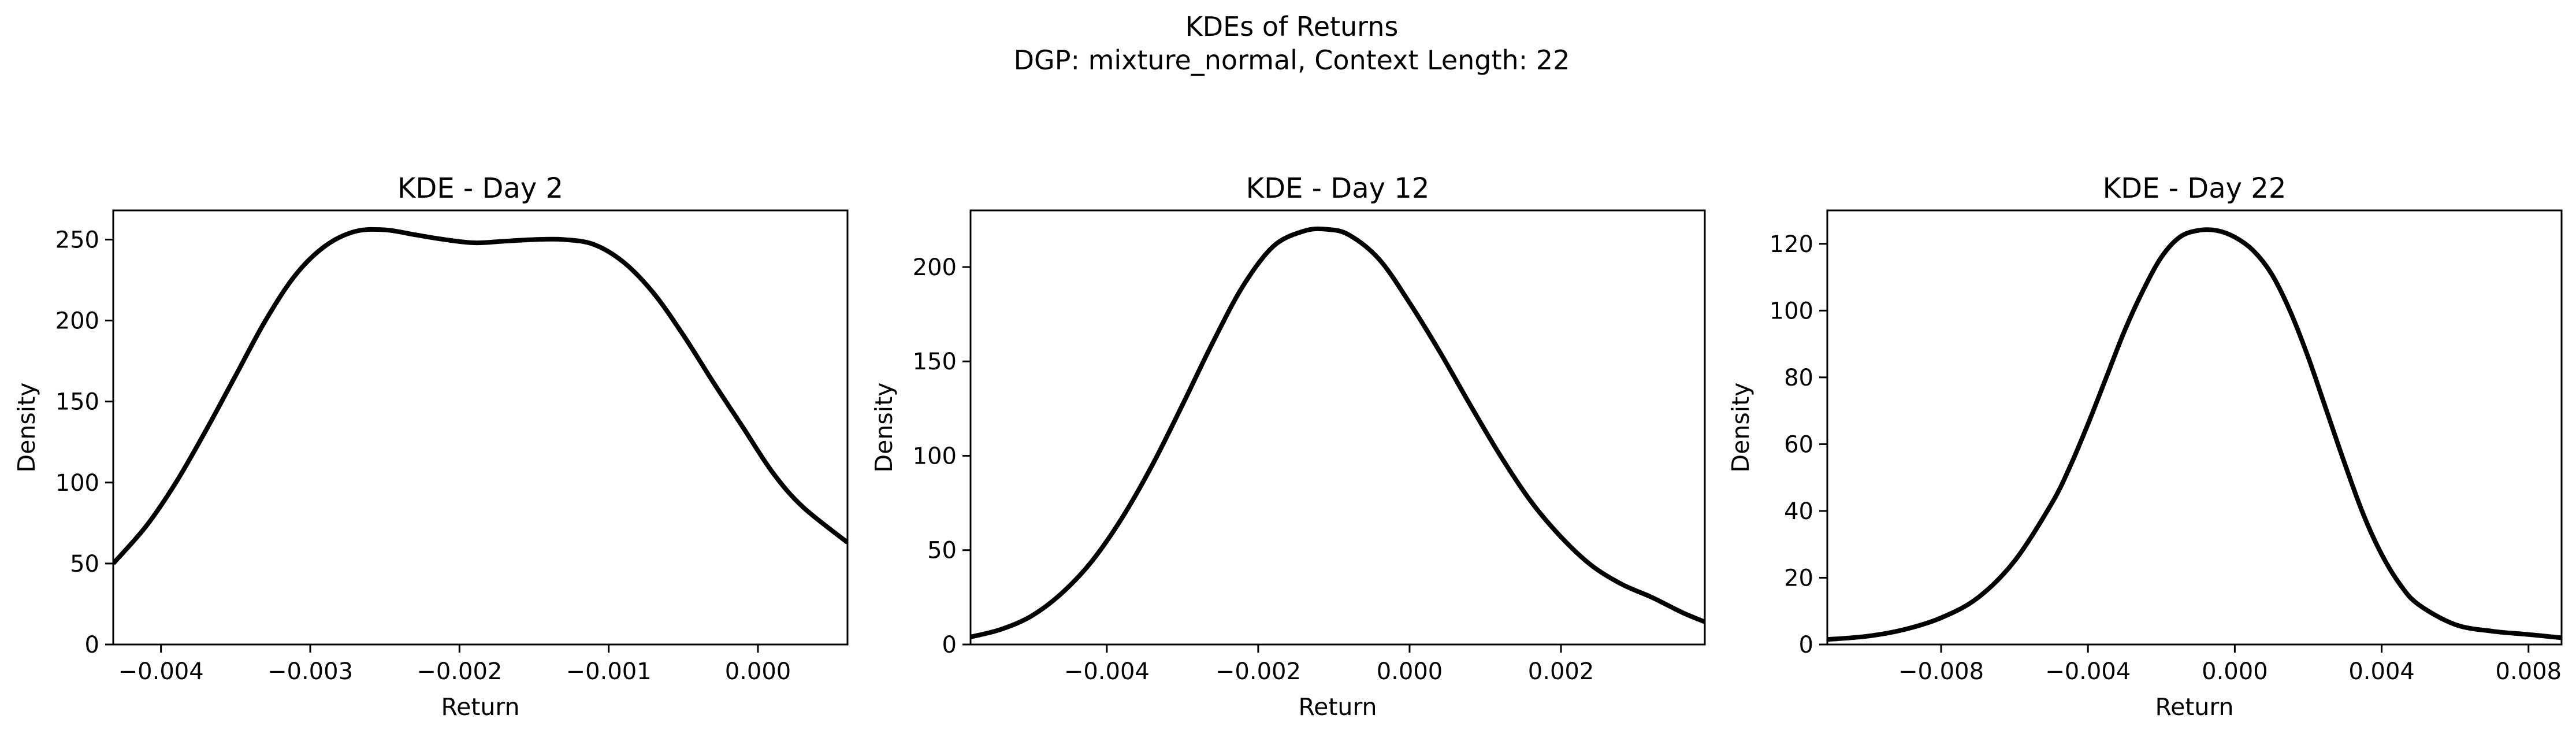 This screenshot has width=2576, height=737. I want to click on chart2-xlabel: Return, so click(2194, 707).